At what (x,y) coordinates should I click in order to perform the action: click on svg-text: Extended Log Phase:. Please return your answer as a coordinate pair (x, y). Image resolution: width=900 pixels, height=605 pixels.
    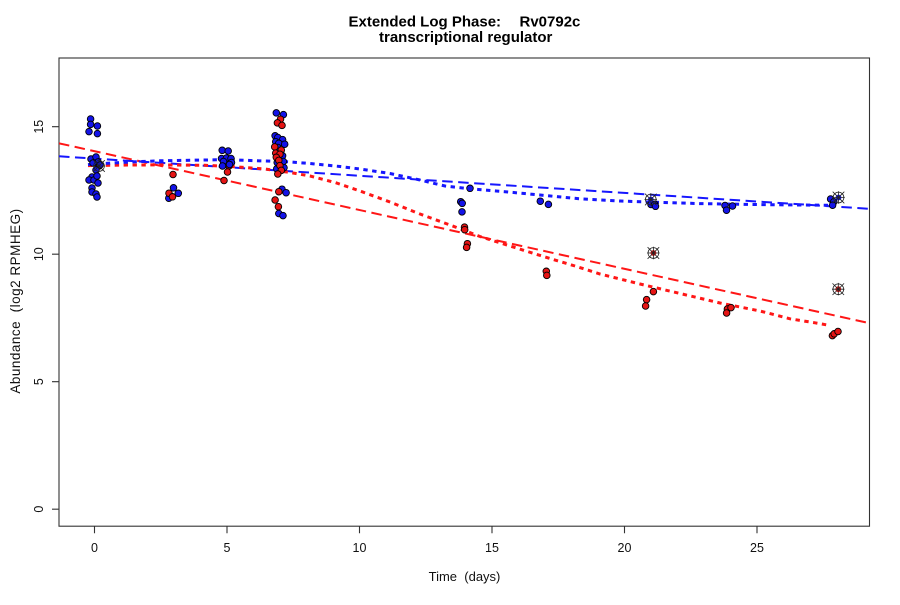
    Looking at the image, I should click on (425, 22).